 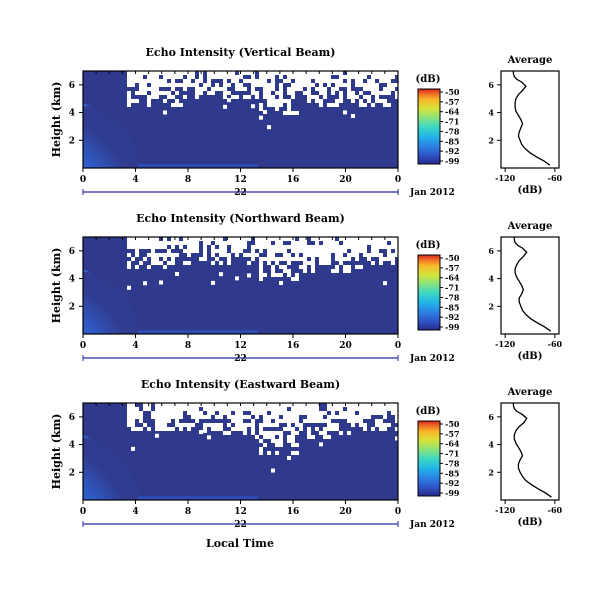 What do you see at coordinates (240, 218) in the screenshot?
I see `panel-title: Echo Intensity (Northward Beam)` at bounding box center [240, 218].